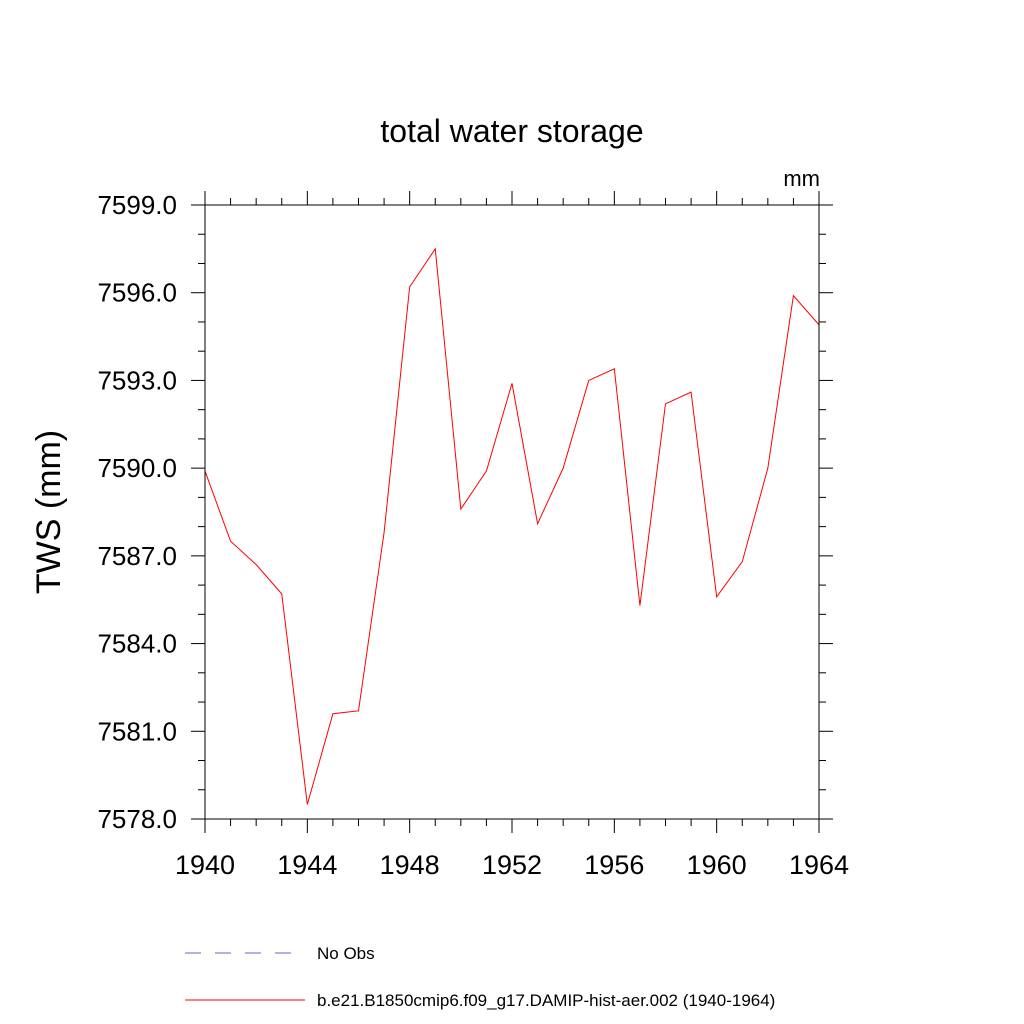  What do you see at coordinates (801, 178) in the screenshot?
I see `units-label: mm` at bounding box center [801, 178].